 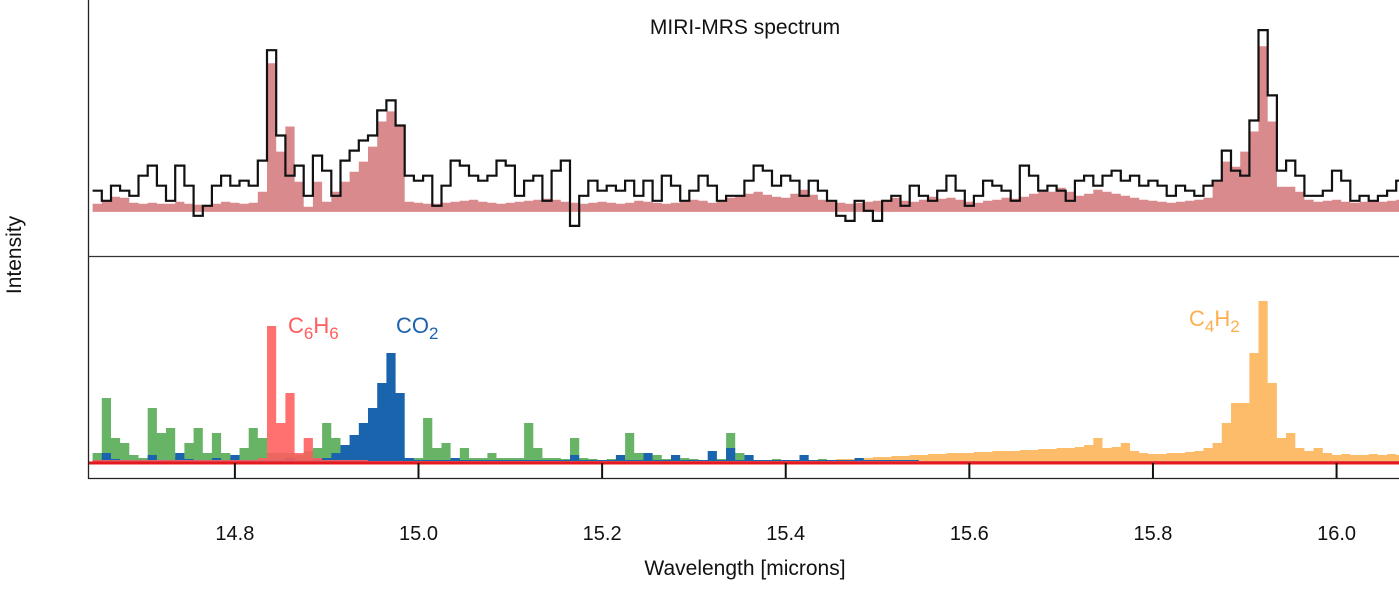 What do you see at coordinates (14, 254) in the screenshot?
I see `y-axis-label: Intensity` at bounding box center [14, 254].